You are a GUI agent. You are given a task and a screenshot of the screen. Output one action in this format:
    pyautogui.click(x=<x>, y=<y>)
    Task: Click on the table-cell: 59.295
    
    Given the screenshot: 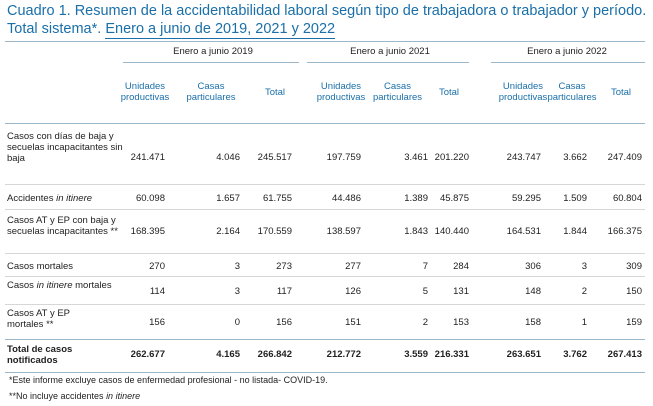 What is the action you would take?
    pyautogui.click(x=526, y=198)
    